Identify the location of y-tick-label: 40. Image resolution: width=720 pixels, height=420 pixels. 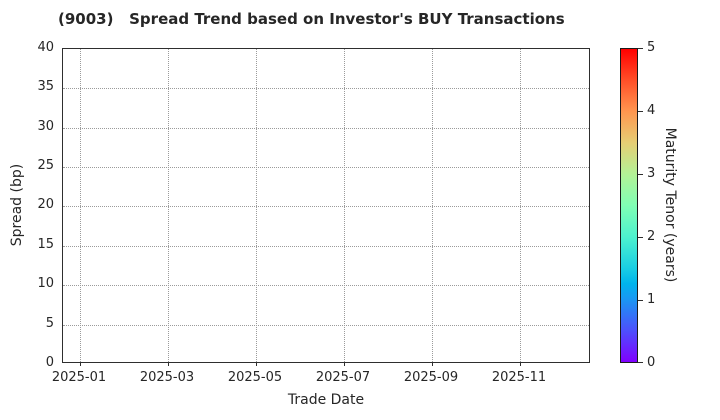
(45, 47).